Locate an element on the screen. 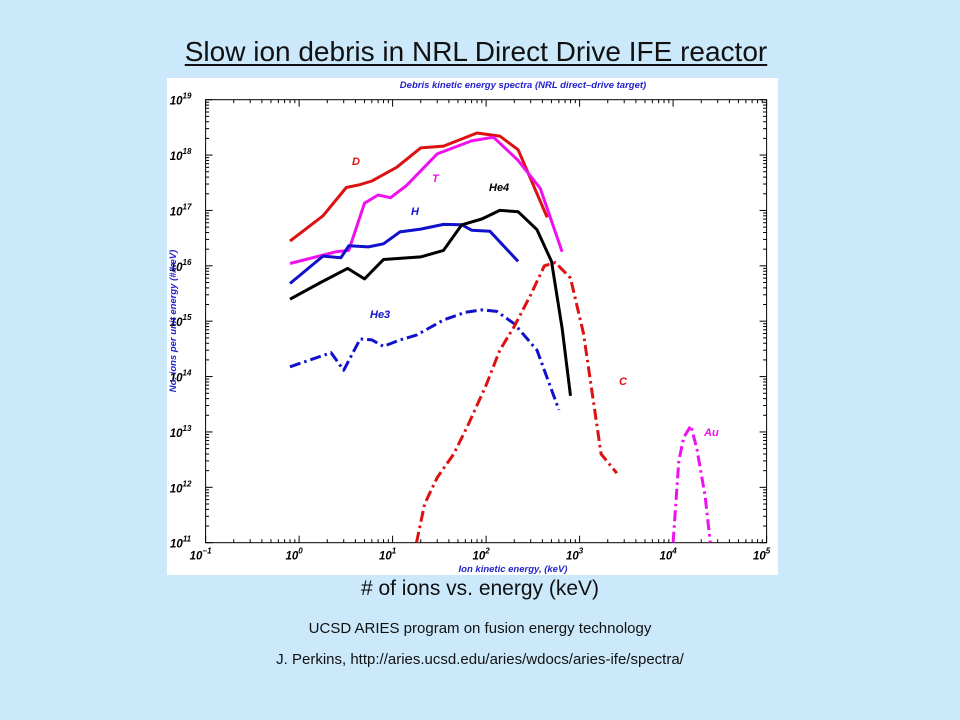 The image size is (960, 720). x-tick-label: 10¹ is located at coordinates (388, 555).